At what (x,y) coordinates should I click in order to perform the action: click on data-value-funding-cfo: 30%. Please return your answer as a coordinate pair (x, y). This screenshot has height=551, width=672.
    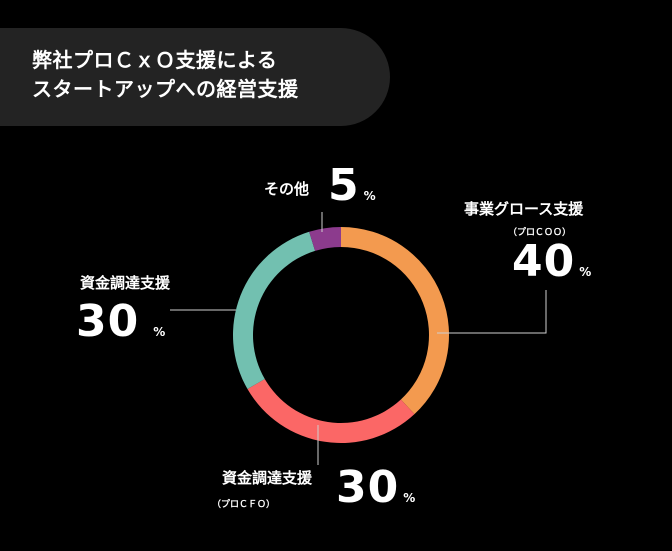
    Looking at the image, I should click on (375, 487).